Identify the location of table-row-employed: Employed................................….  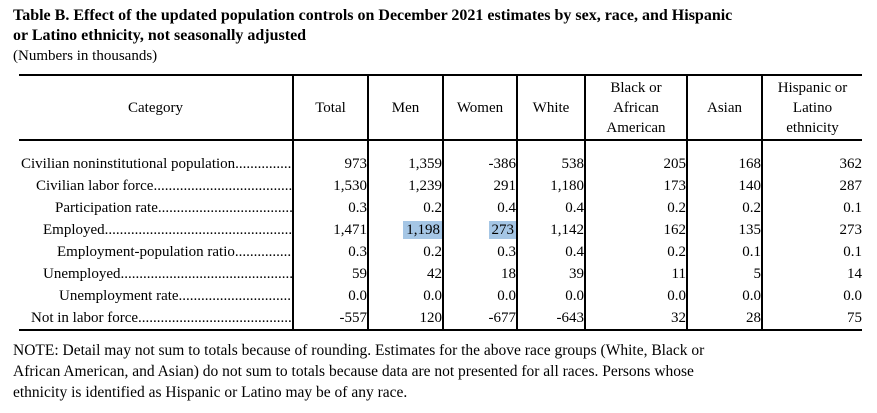
(440, 230).